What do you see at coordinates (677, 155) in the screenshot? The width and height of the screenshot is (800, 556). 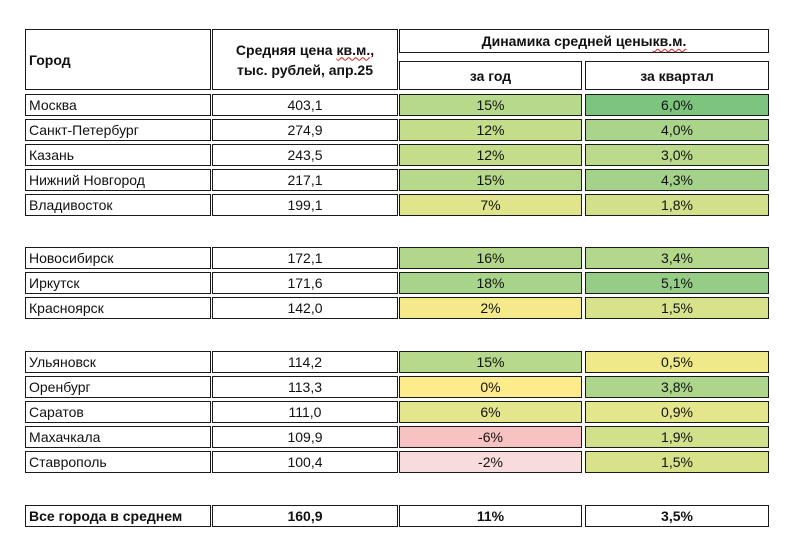 I see `quarter-change-cell: 3,0%` at bounding box center [677, 155].